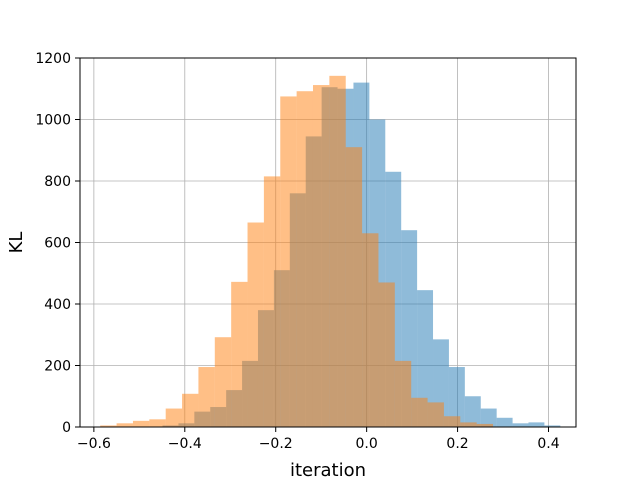  What do you see at coordinates (53, 59) in the screenshot?
I see `y-tick-label: 1200` at bounding box center [53, 59].